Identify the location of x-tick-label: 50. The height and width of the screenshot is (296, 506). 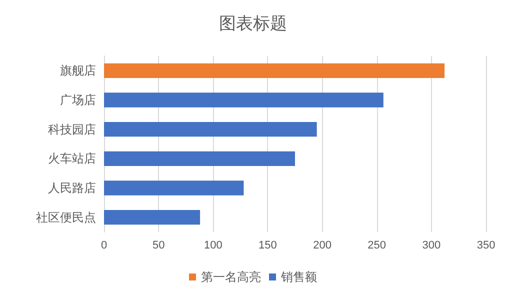
(158, 246).